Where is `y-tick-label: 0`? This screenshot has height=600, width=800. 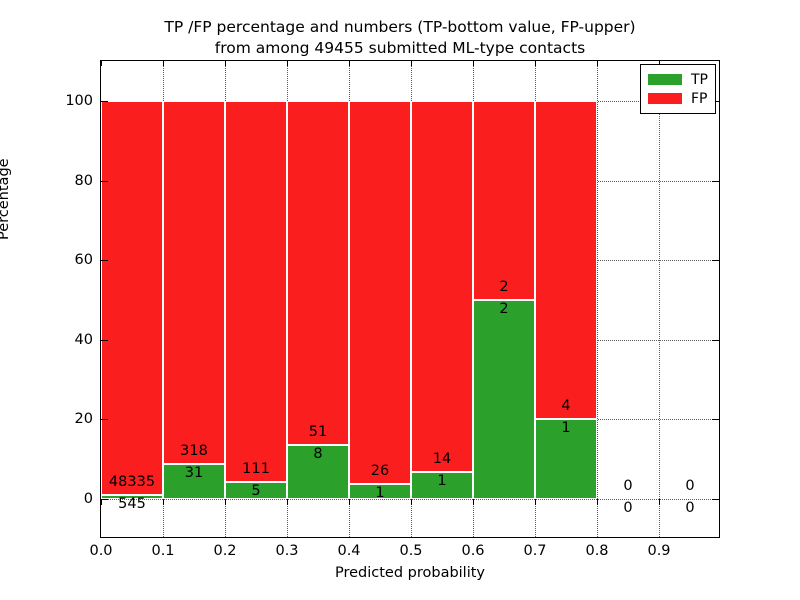 y-tick-label: 0 is located at coordinates (88, 499).